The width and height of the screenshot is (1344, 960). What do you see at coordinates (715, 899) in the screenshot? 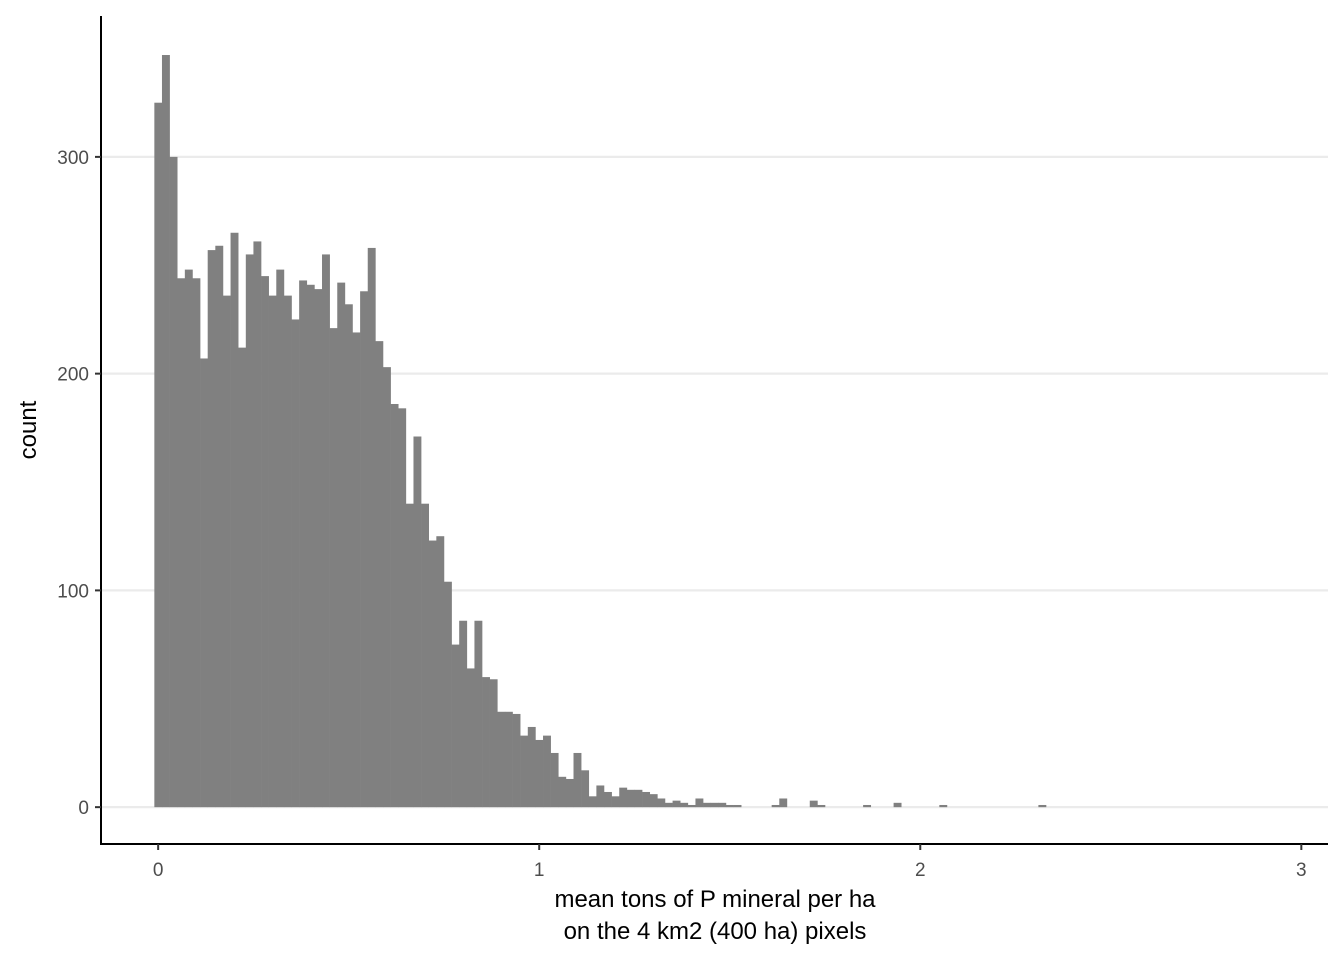
I see `x-axis-title-line1: mean tons of P mineral per ha` at bounding box center [715, 899].